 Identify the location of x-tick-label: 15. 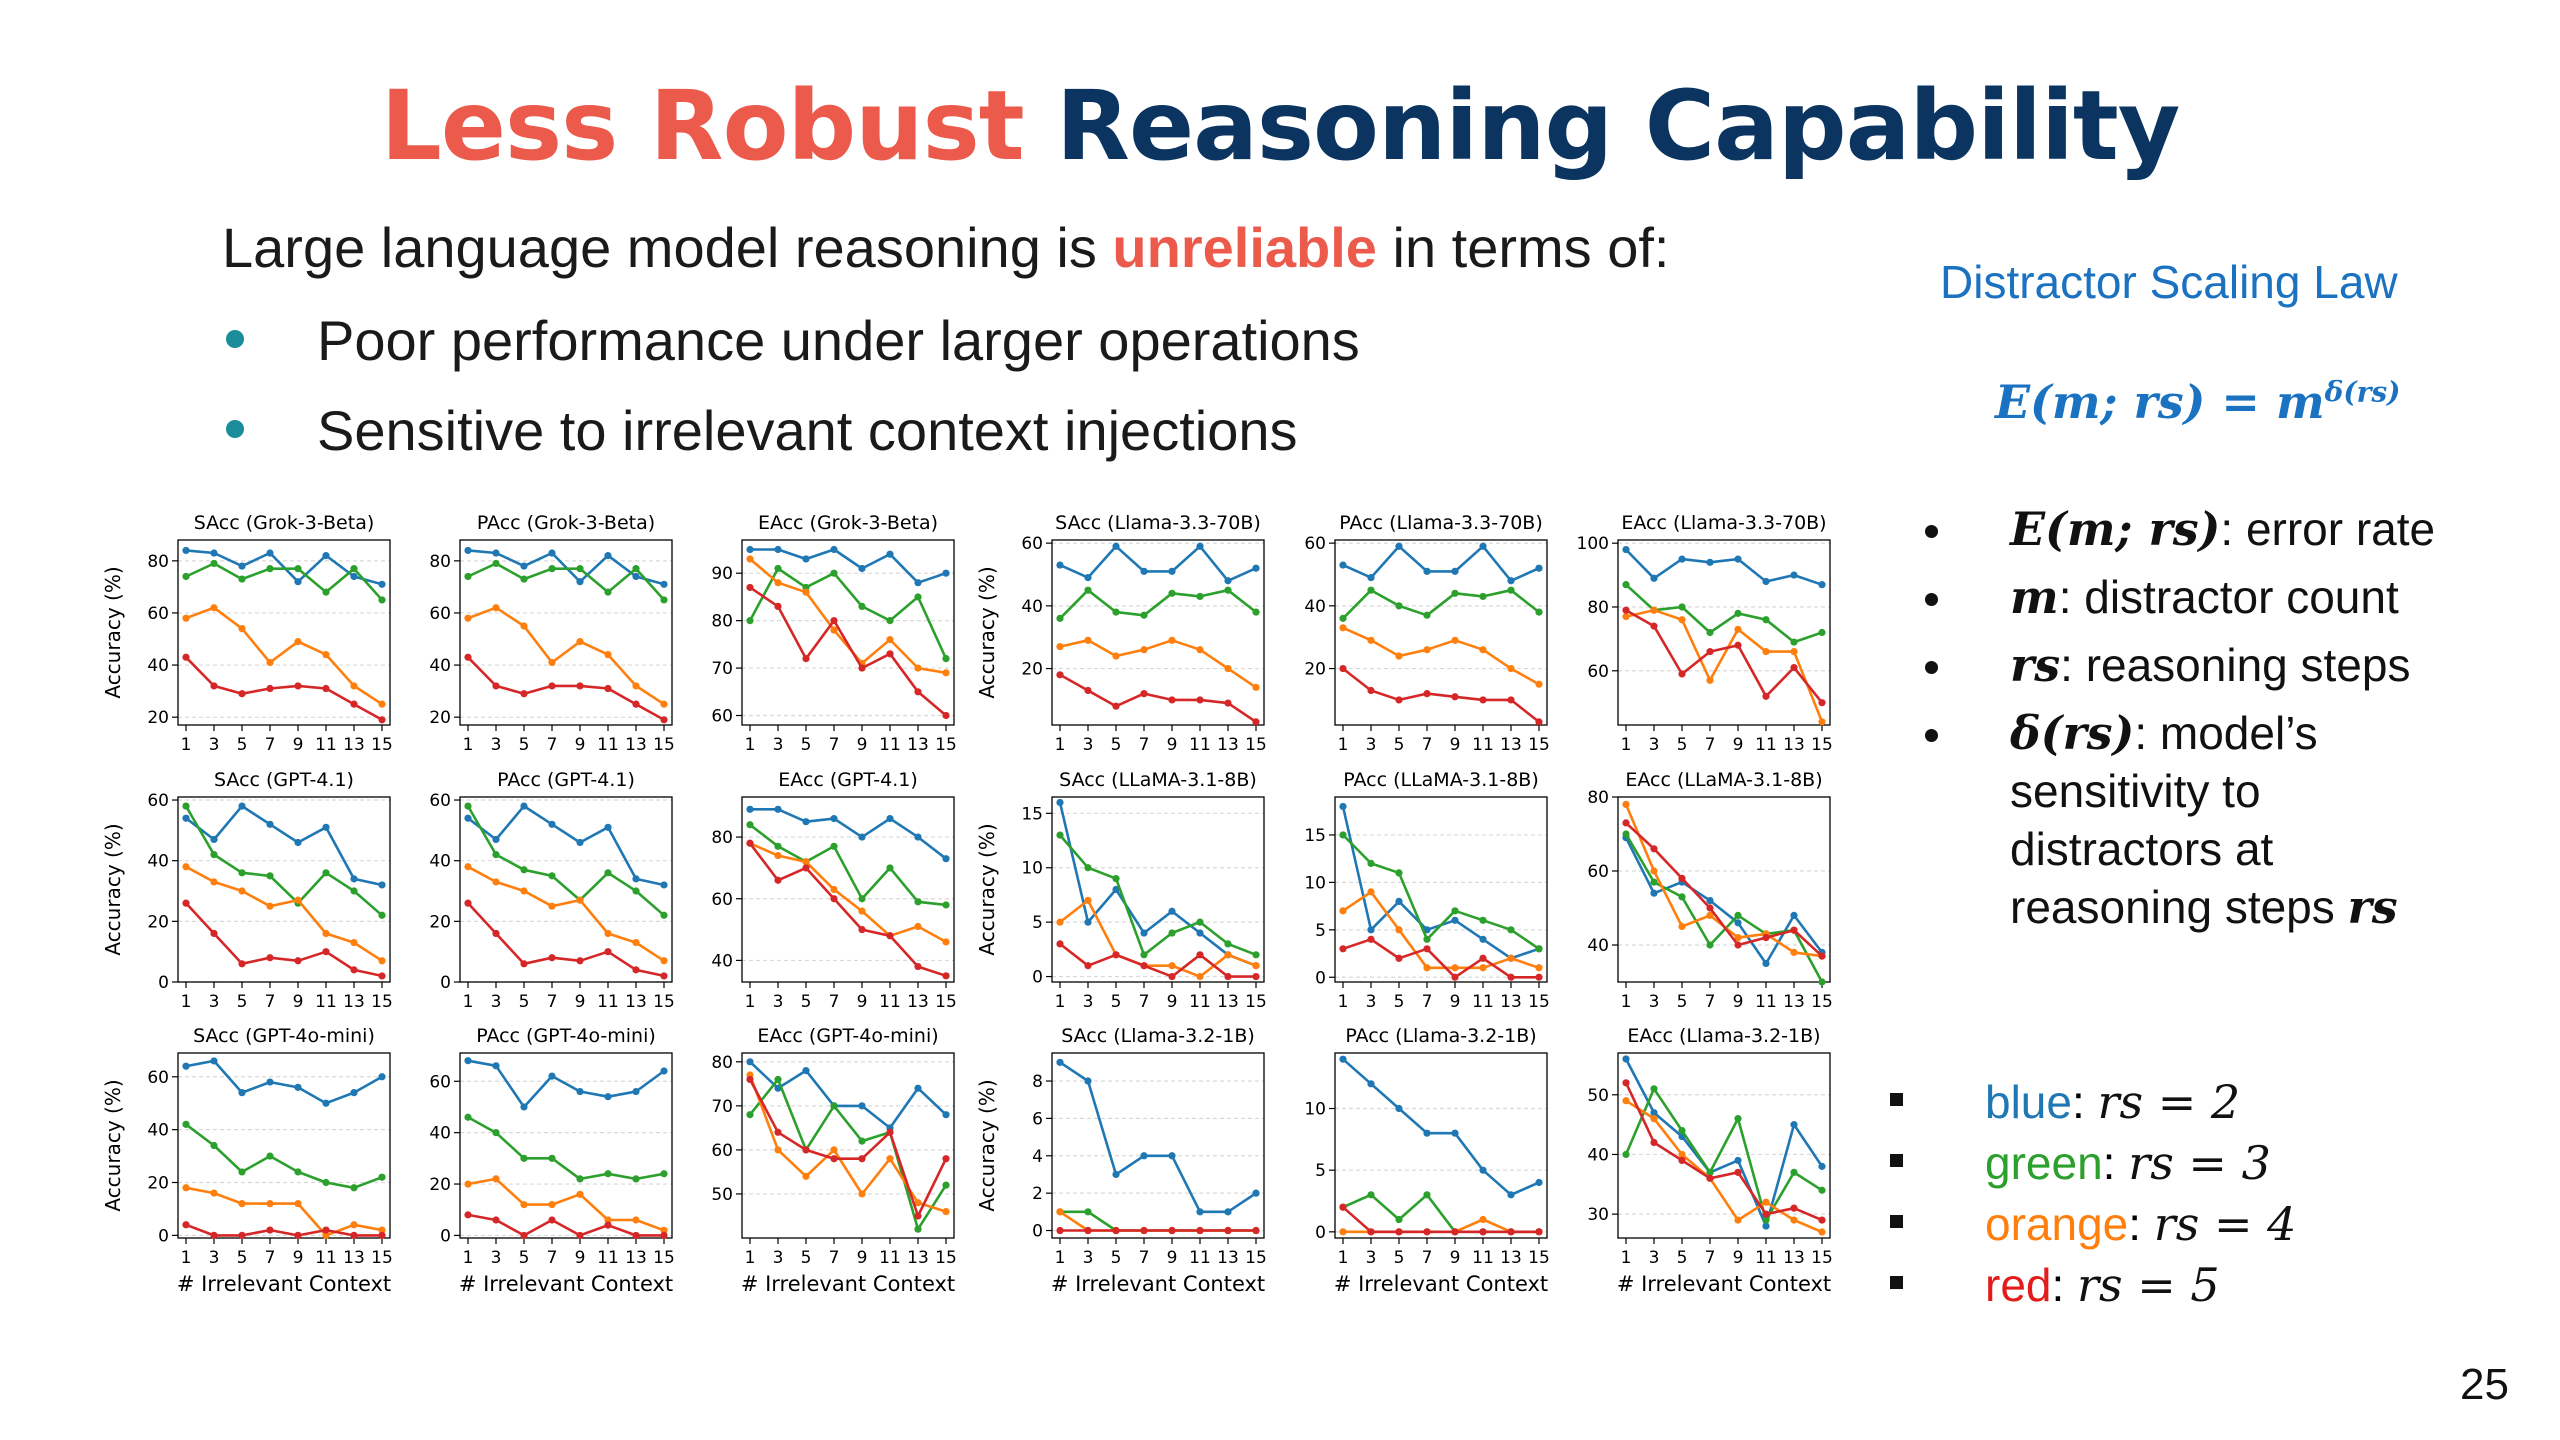
(382, 1002).